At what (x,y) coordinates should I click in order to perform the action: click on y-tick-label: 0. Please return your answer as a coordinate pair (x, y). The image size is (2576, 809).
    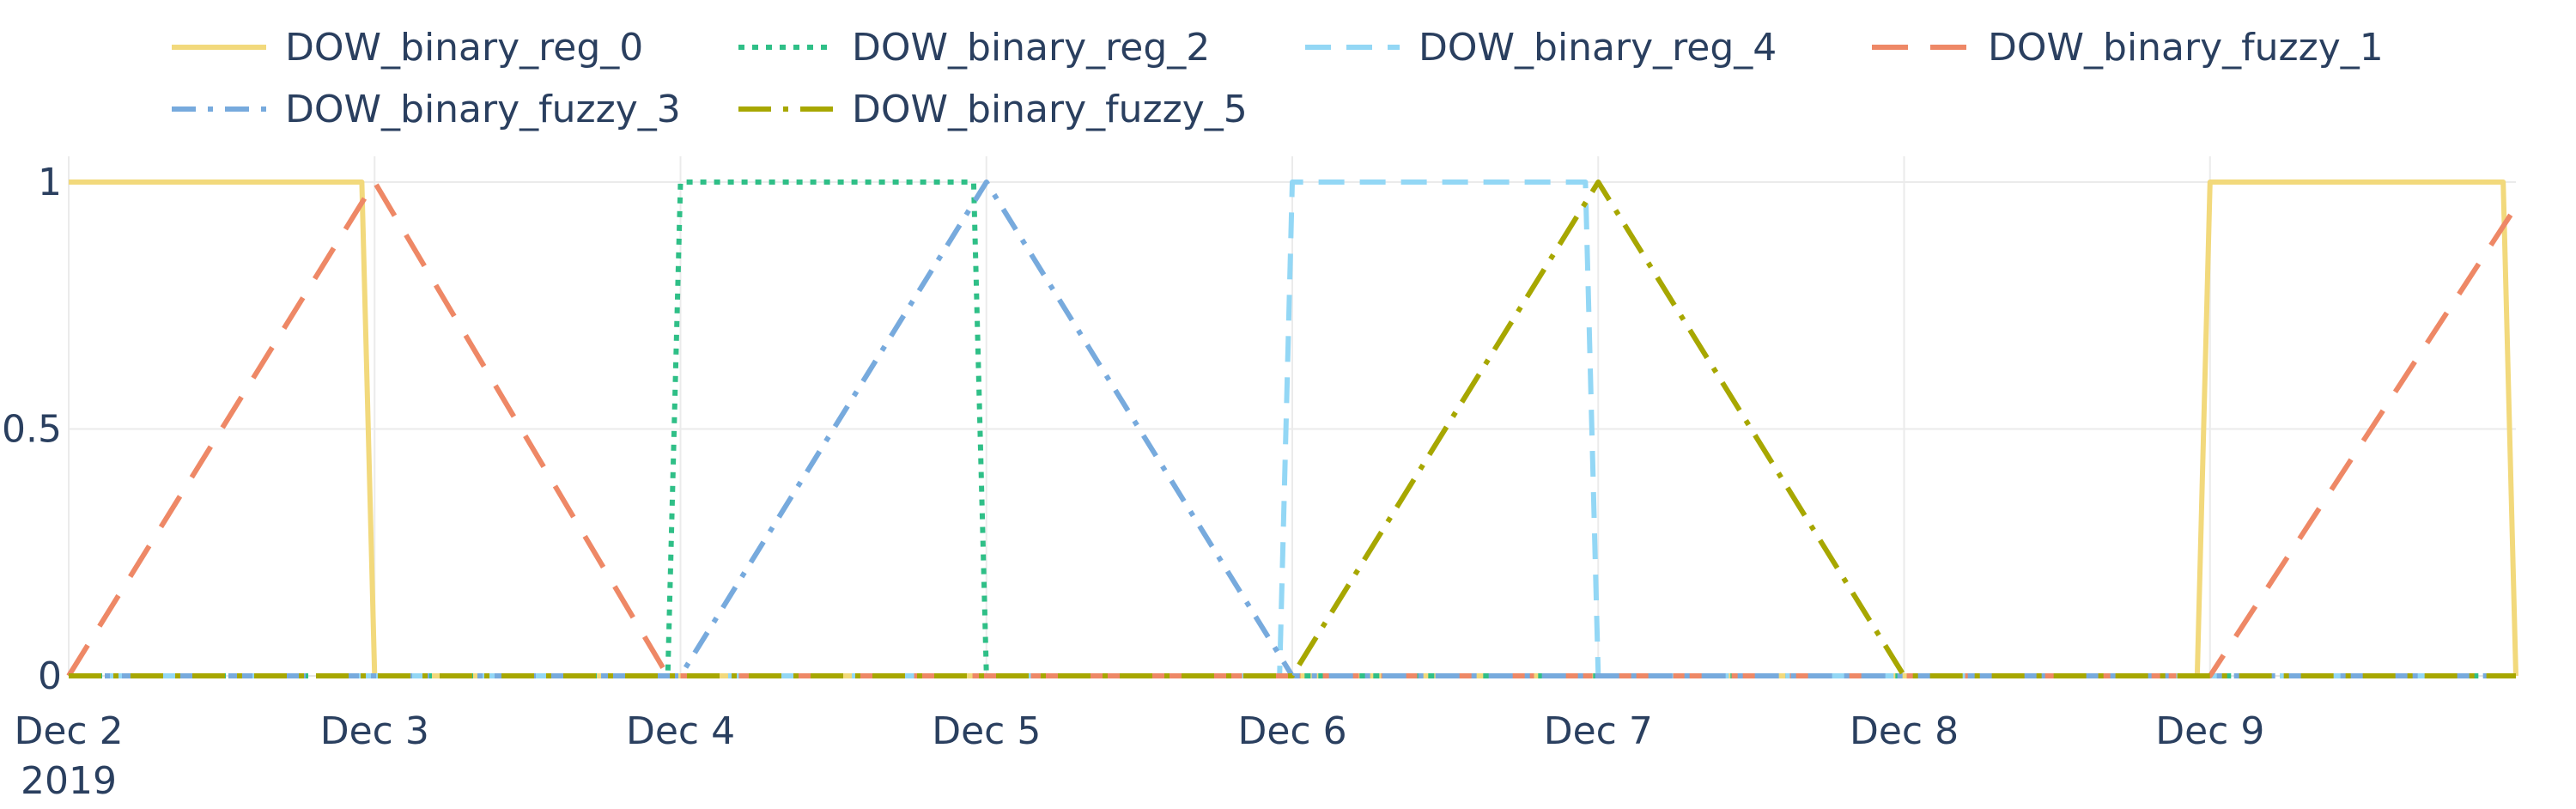
    Looking at the image, I should click on (50, 676).